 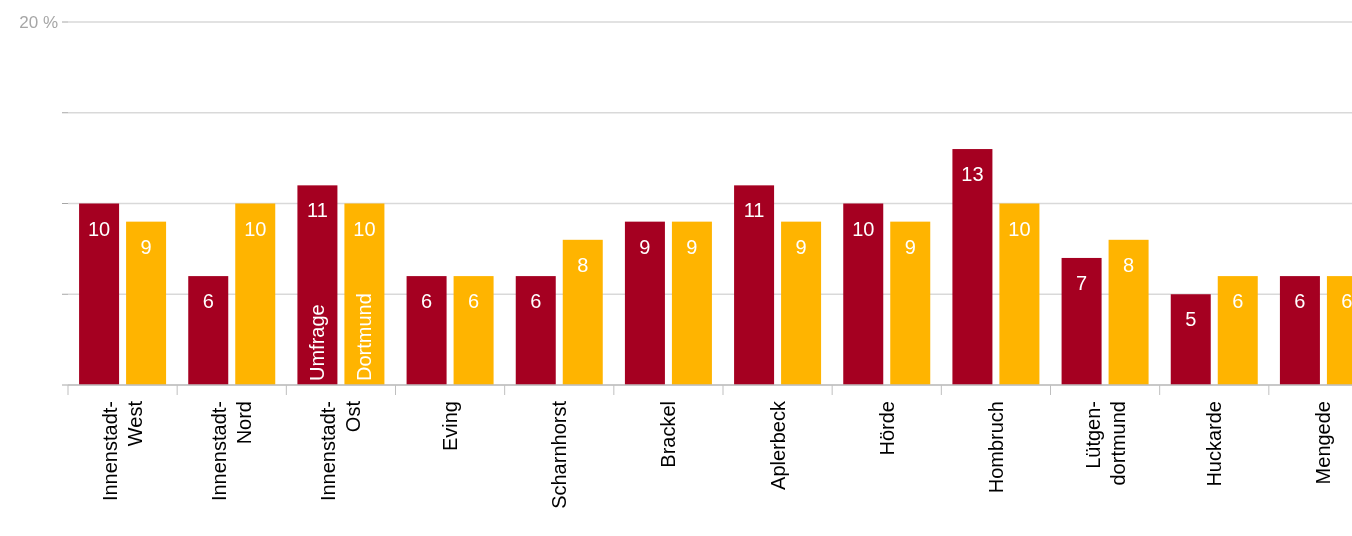 I want to click on x-tick-label: Eving, so click(x=450, y=426).